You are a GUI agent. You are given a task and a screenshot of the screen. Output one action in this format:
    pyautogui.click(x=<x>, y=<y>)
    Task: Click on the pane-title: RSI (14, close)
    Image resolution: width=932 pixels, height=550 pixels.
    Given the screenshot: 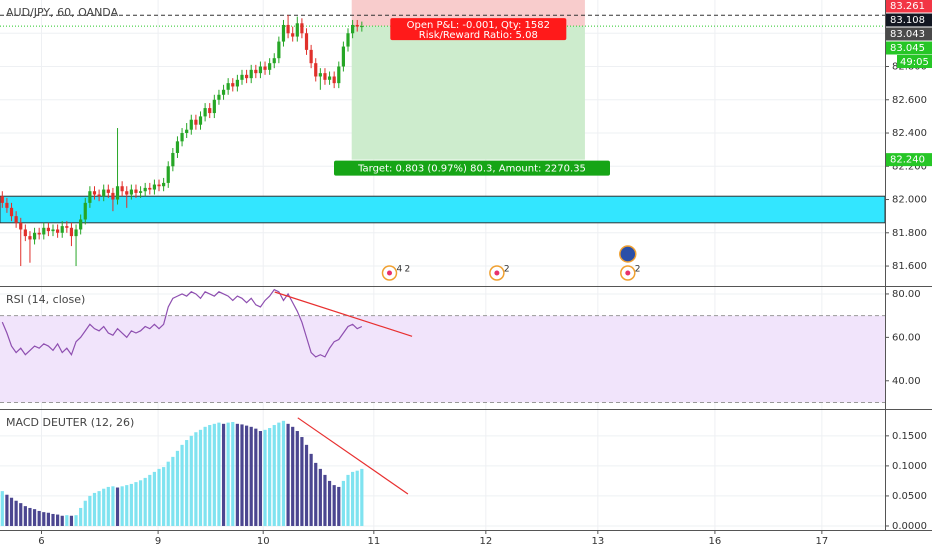 What is the action you would take?
    pyautogui.click(x=45, y=299)
    